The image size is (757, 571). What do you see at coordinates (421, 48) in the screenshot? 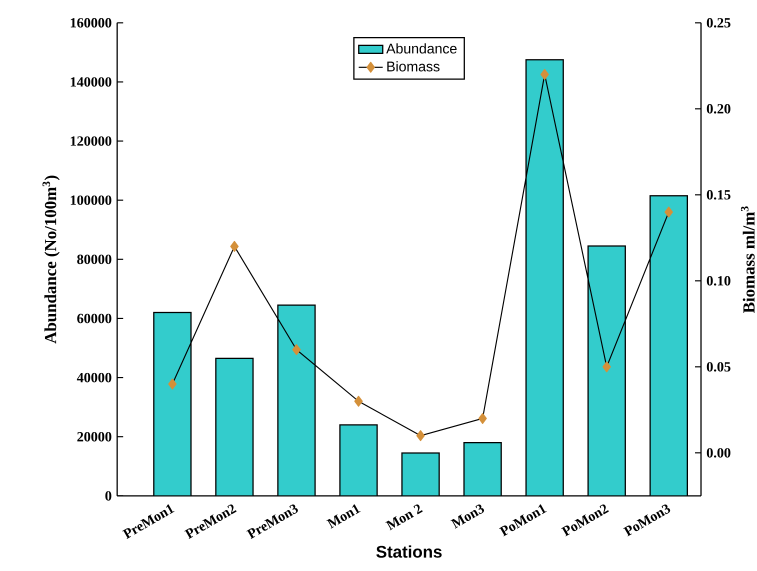
I see `legend-label: Abundance` at bounding box center [421, 48].